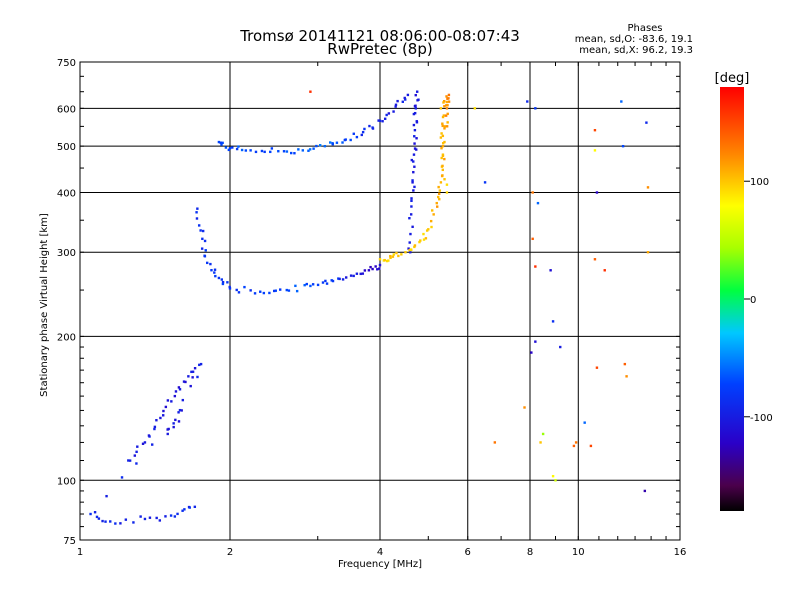 The height and width of the screenshot is (600, 800). What do you see at coordinates (680, 552) in the screenshot?
I see `x-tick-label: 16` at bounding box center [680, 552].